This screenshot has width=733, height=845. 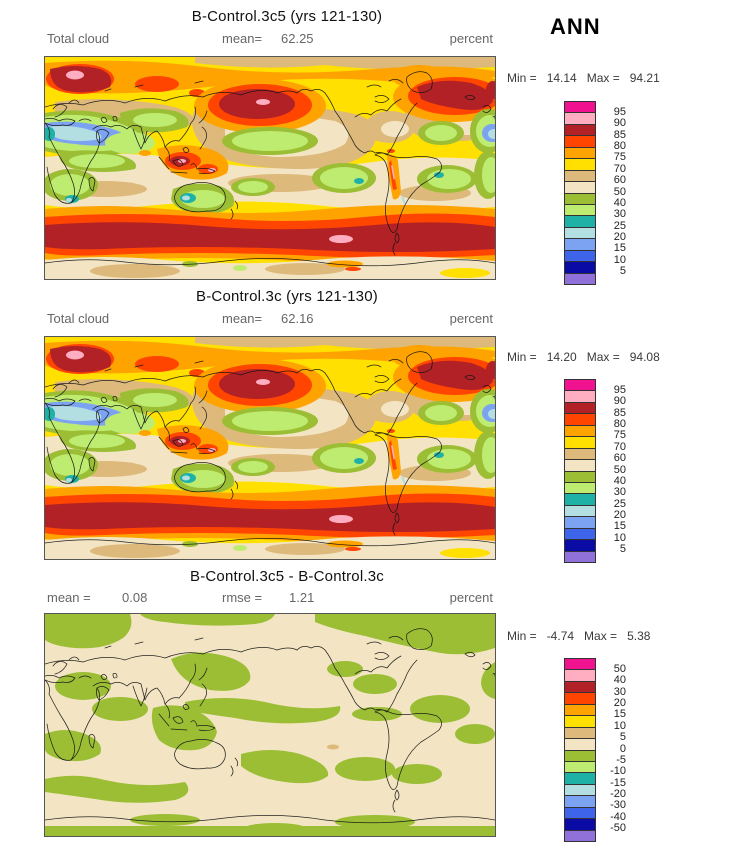 I want to click on colorbar-tick-label: 40, so click(x=619, y=480).